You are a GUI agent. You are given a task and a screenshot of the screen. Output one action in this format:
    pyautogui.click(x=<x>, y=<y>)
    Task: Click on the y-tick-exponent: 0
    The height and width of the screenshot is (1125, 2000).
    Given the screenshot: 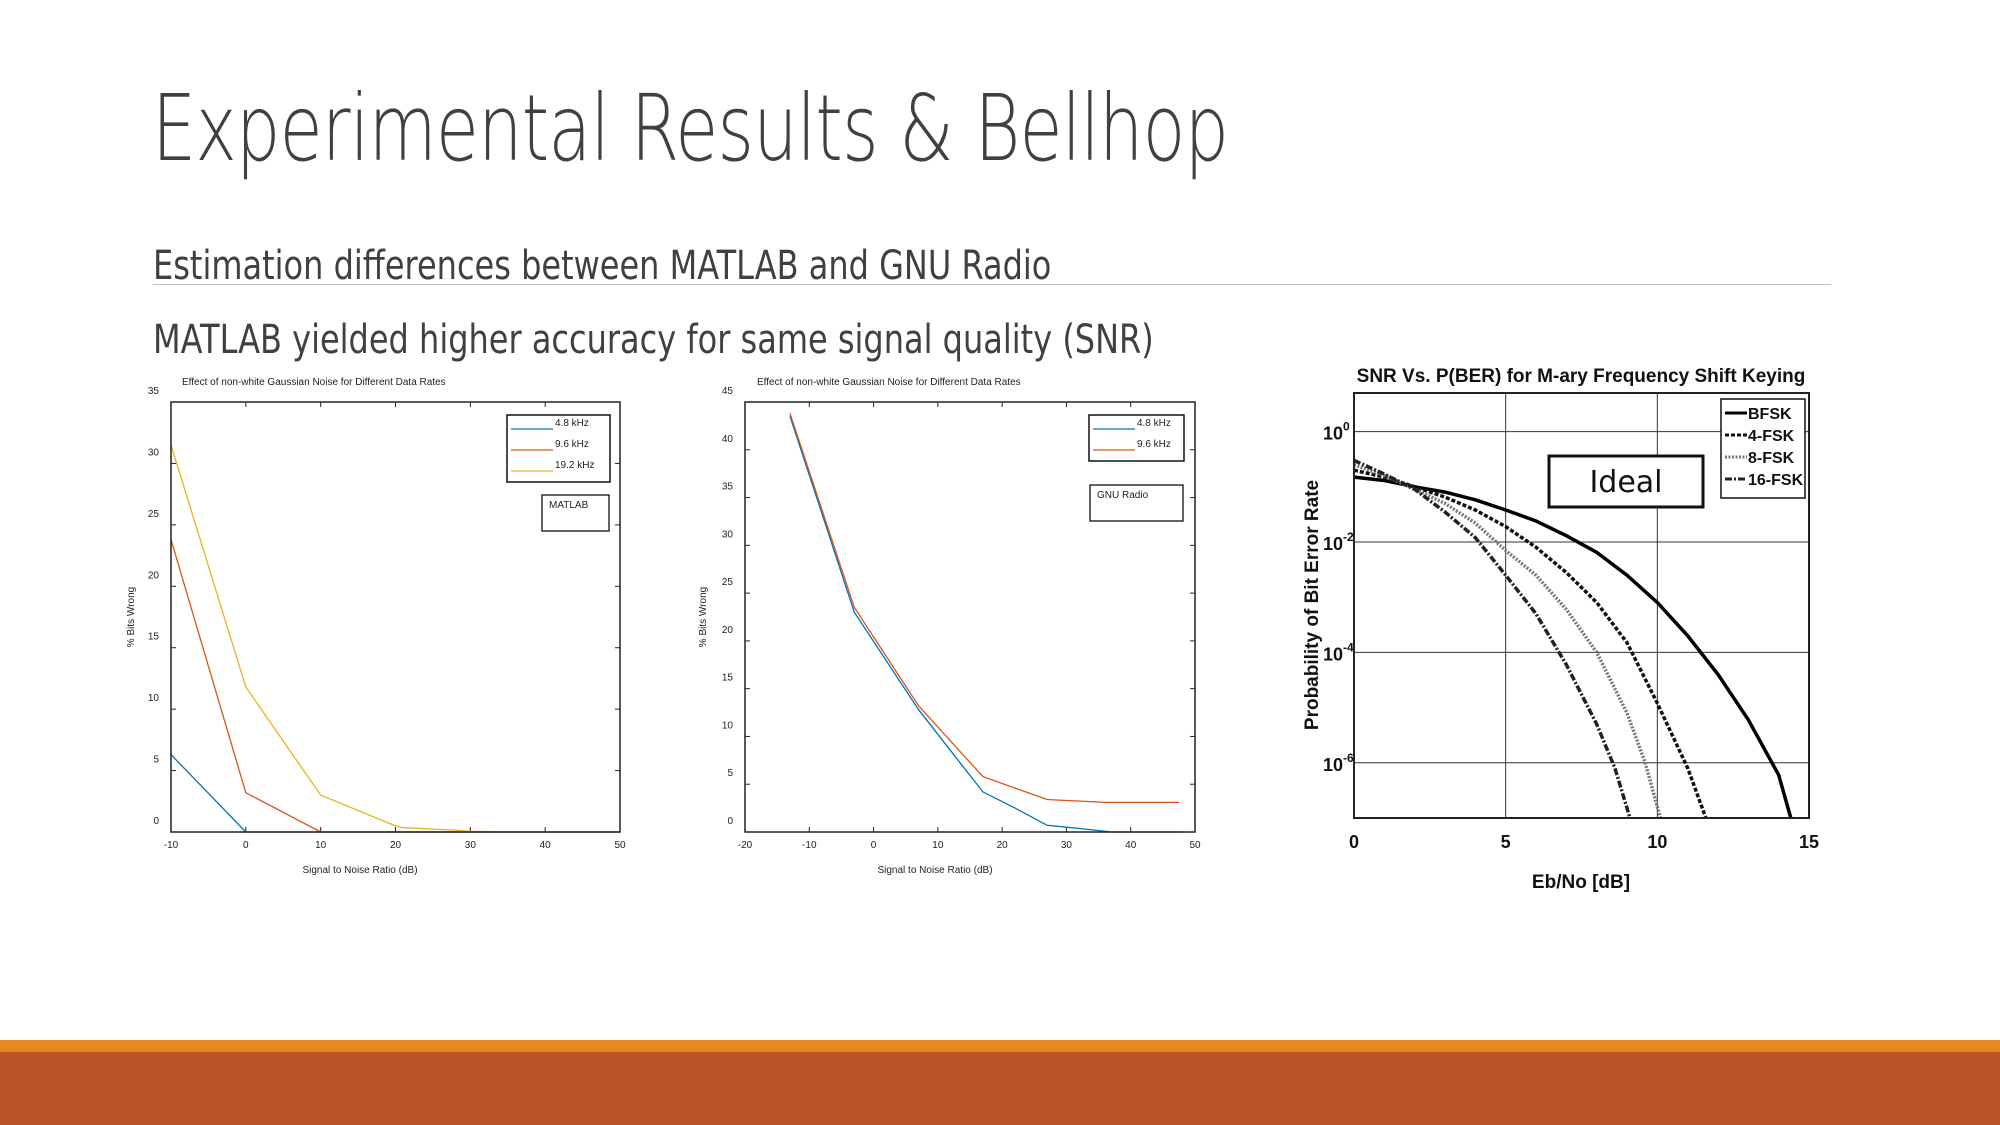 What is the action you would take?
    pyautogui.click(x=1346, y=427)
    